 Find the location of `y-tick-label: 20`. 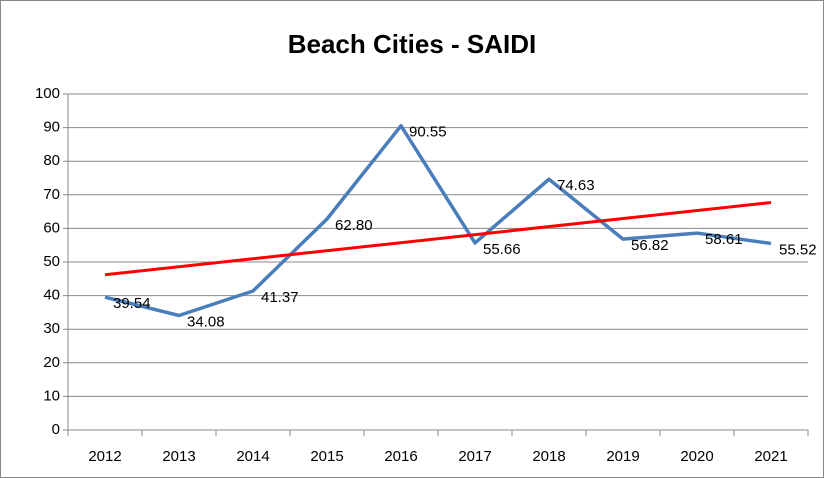

y-tick-label: 20 is located at coordinates (51, 362).